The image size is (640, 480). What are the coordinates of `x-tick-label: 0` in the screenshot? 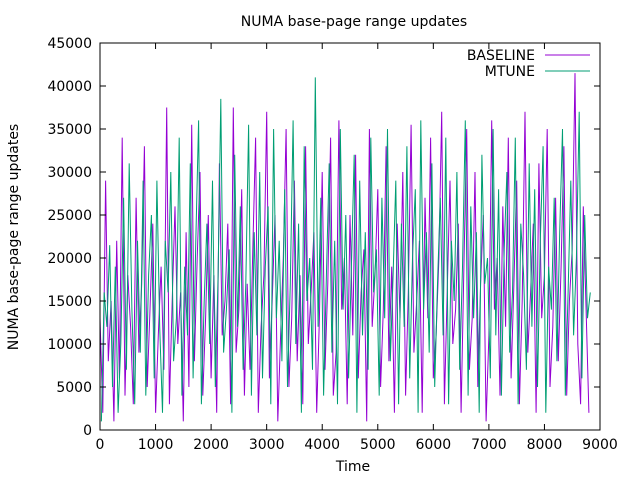 It's located at (100, 445).